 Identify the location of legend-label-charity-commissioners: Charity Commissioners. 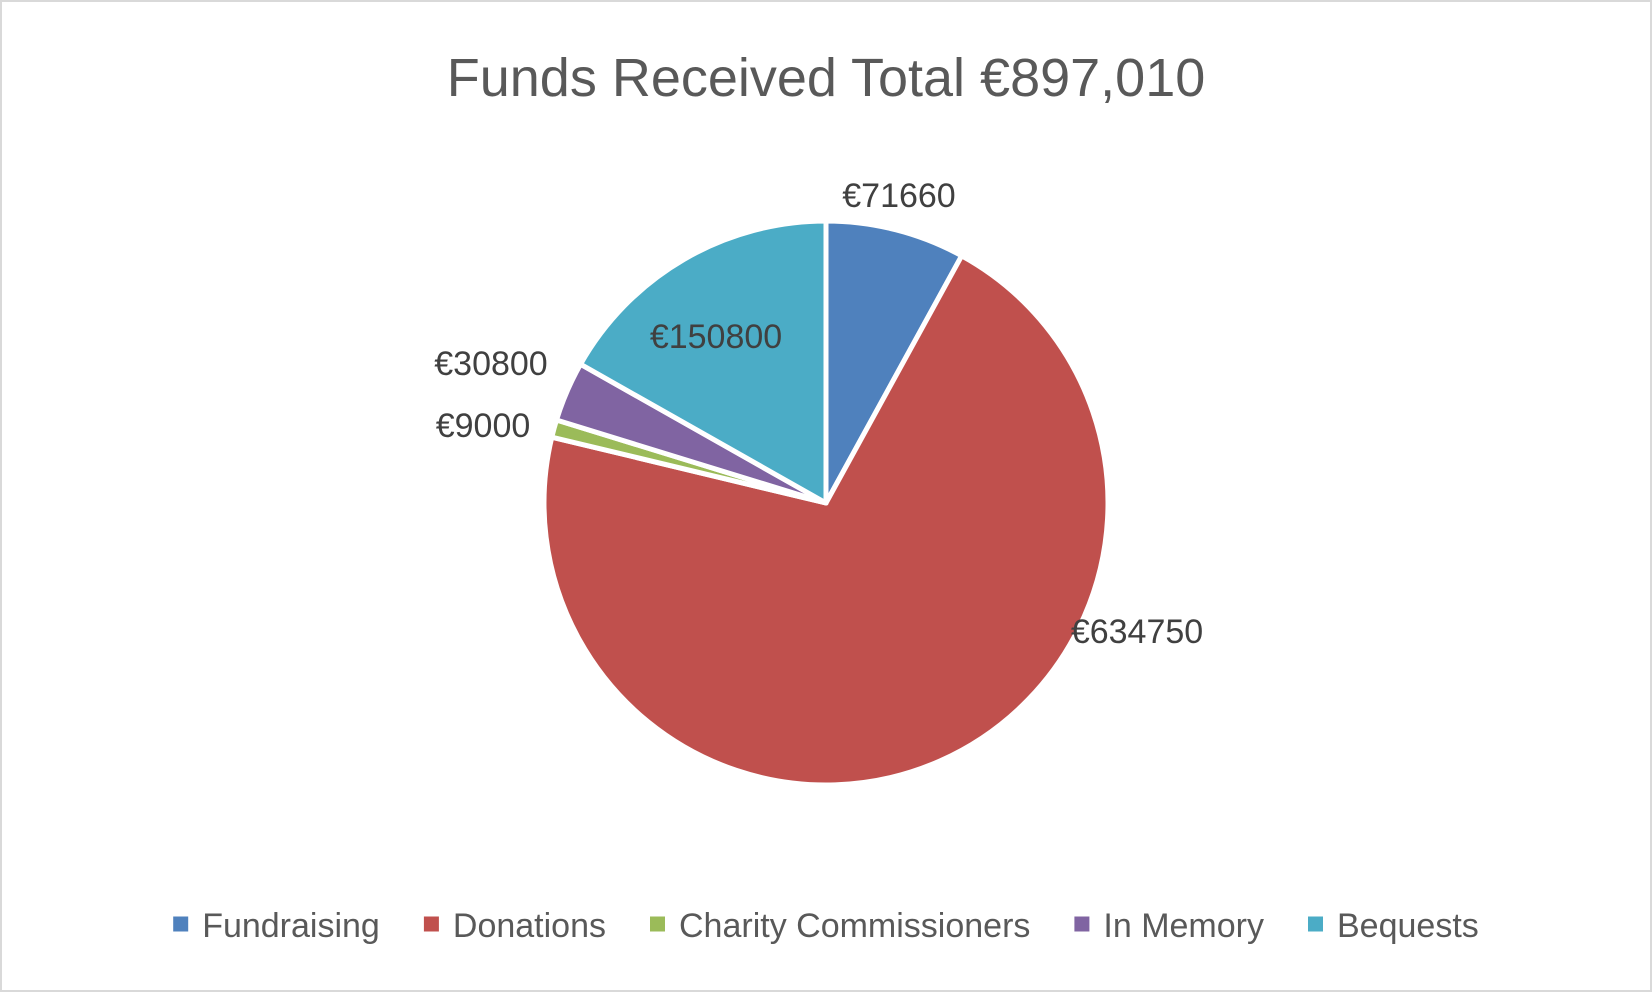
(854, 926).